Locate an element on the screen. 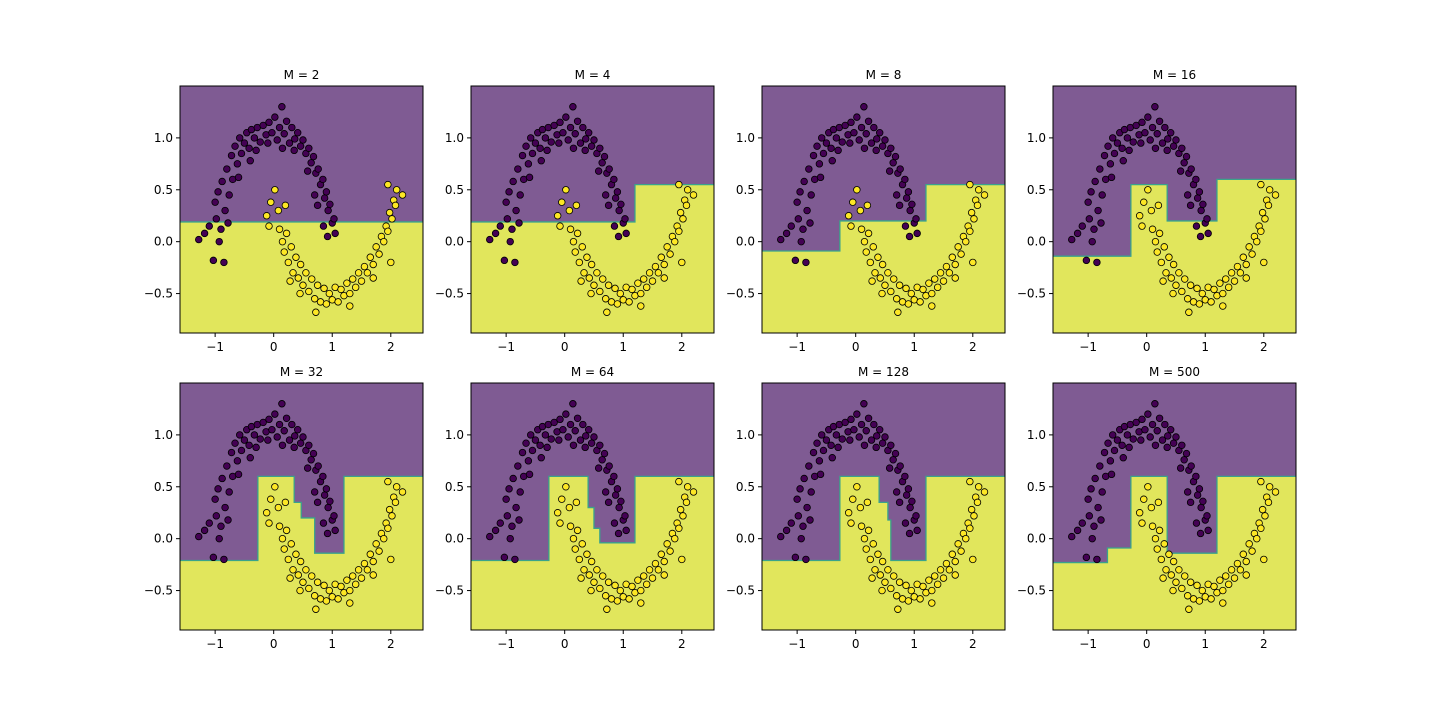 Image resolution: width=1440 pixels, height=720 pixels. x-tick-label: 1 is located at coordinates (1205, 347).